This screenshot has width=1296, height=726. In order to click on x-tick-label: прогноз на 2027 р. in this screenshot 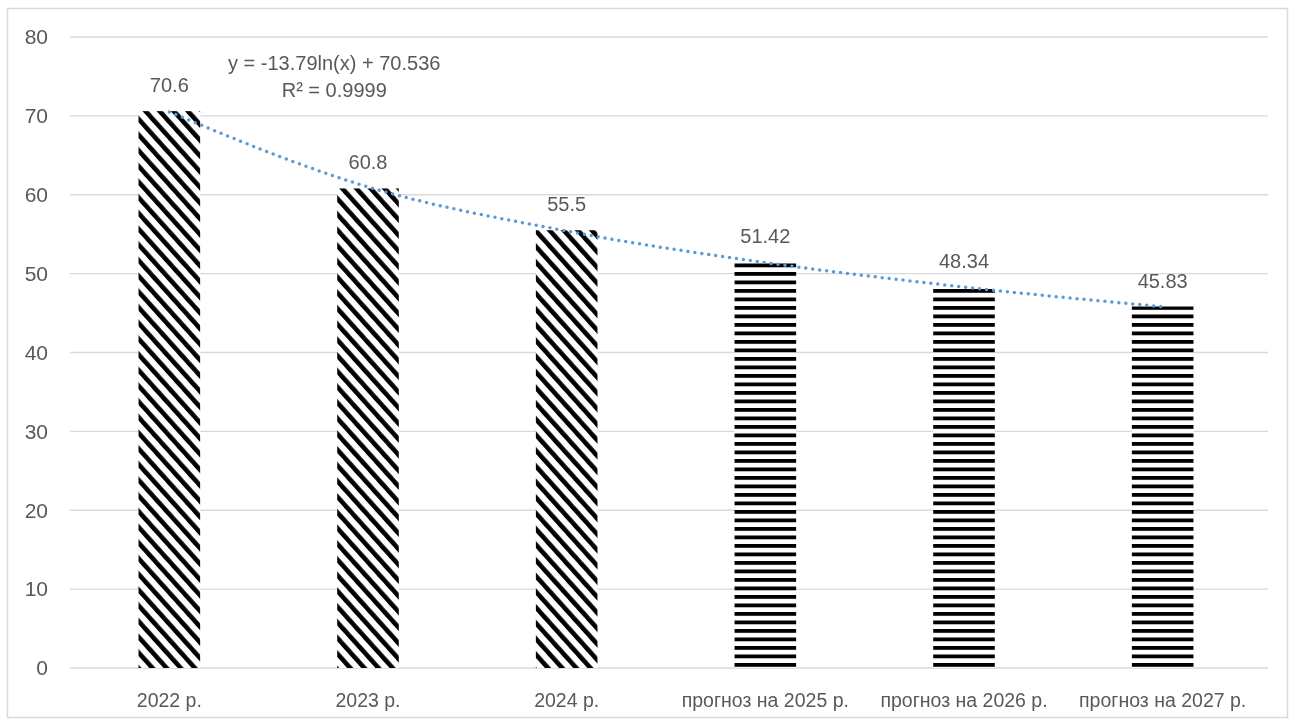, I will do `click(1163, 700)`.